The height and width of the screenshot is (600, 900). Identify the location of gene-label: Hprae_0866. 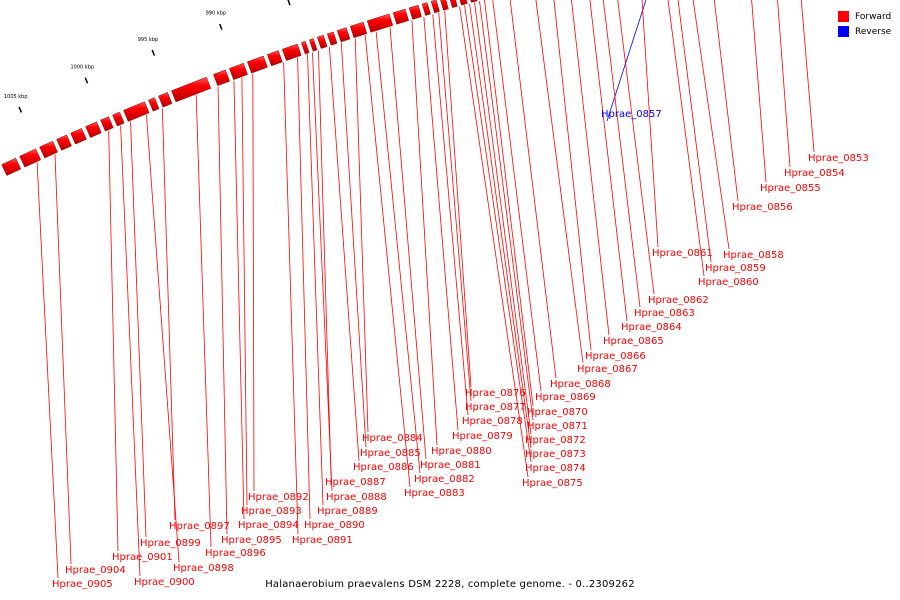
(615, 356).